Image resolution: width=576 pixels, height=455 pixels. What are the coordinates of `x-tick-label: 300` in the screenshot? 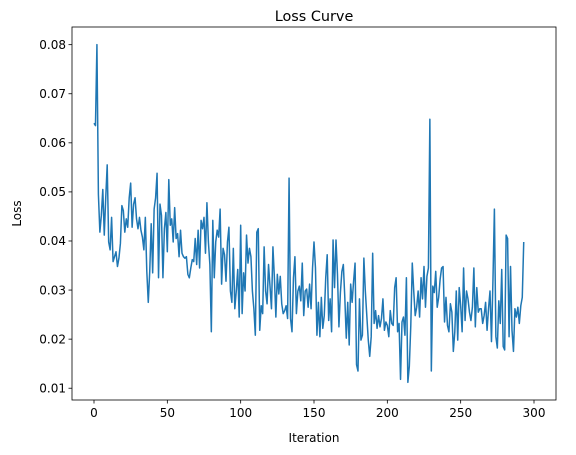 It's located at (534, 413).